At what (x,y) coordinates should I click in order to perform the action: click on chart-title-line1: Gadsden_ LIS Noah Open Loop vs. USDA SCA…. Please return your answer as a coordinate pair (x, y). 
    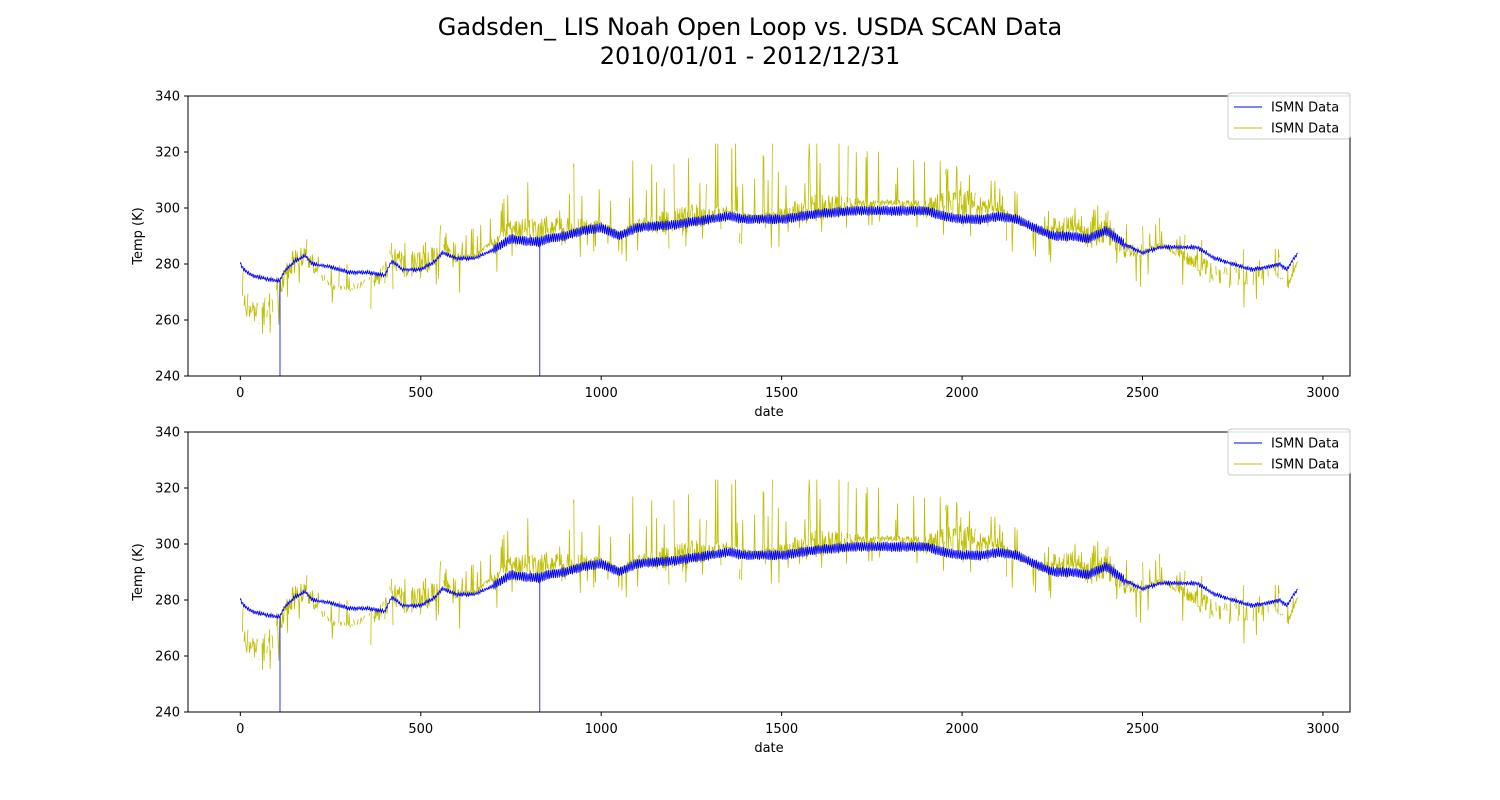
    Looking at the image, I should click on (750, 27).